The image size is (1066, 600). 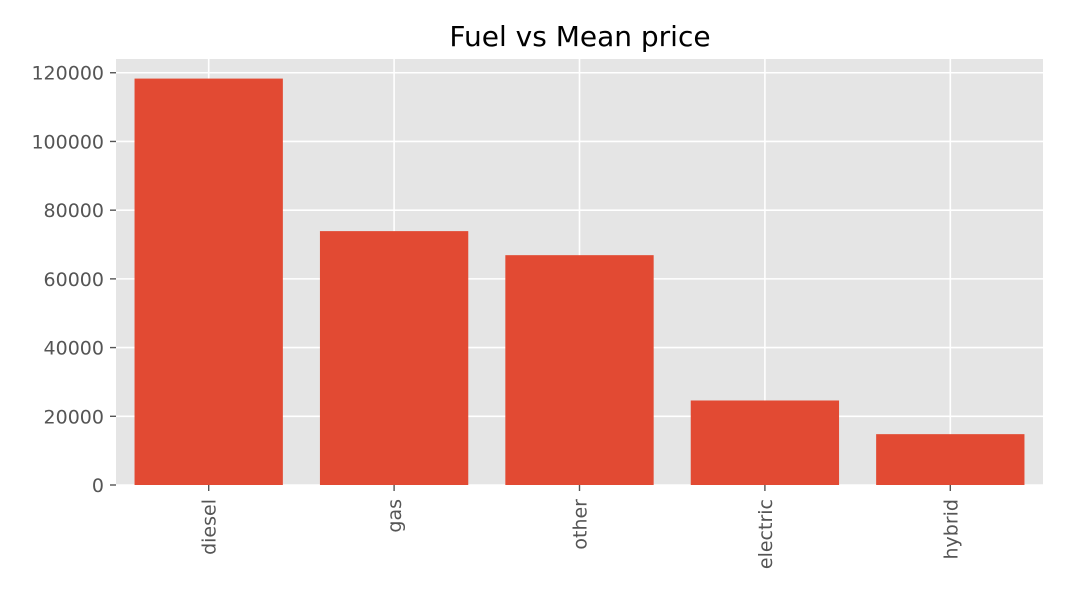 What do you see at coordinates (951, 529) in the screenshot?
I see `x-tick-label: hybrid` at bounding box center [951, 529].